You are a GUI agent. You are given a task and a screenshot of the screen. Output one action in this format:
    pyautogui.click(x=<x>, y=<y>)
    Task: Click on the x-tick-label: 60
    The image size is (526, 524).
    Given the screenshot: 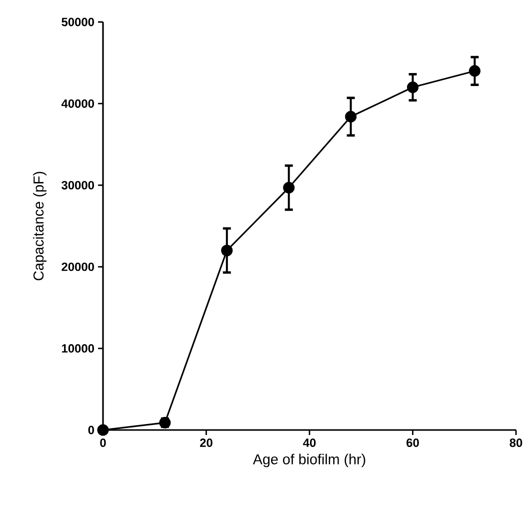 What is the action you would take?
    pyautogui.click(x=412, y=442)
    